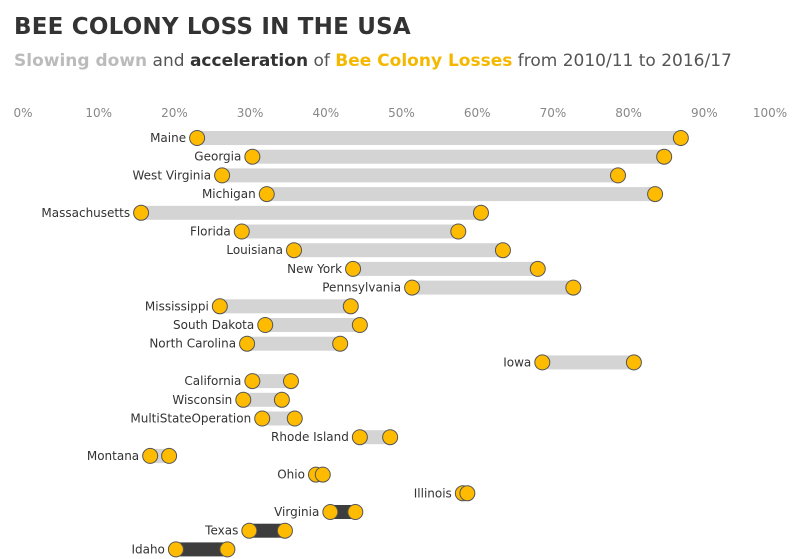 This screenshot has height=559, width=798. I want to click on x-tick-label: 100%, so click(770, 113).